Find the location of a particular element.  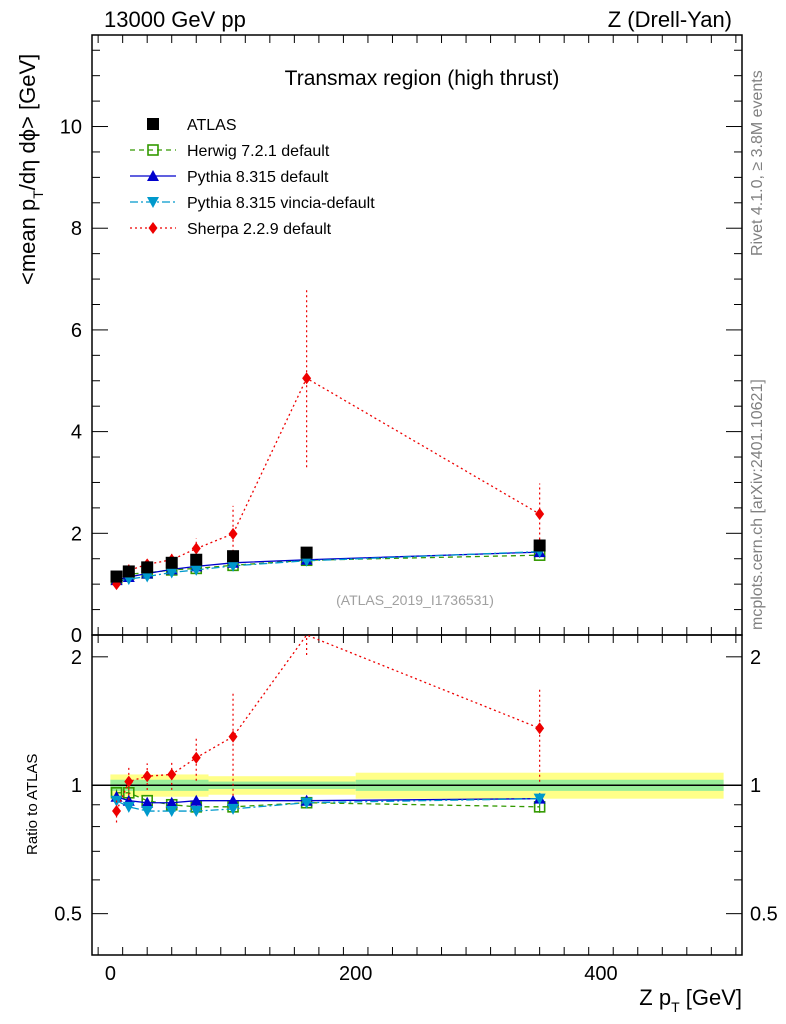

legend-marker-pythia-8-315-default is located at coordinates (153, 175).